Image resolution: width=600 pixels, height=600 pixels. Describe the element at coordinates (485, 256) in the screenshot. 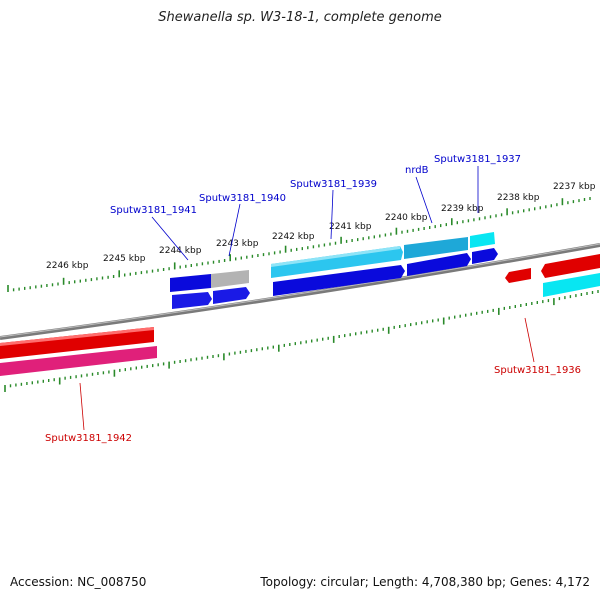

I see `gene-arrow-d` at that location.